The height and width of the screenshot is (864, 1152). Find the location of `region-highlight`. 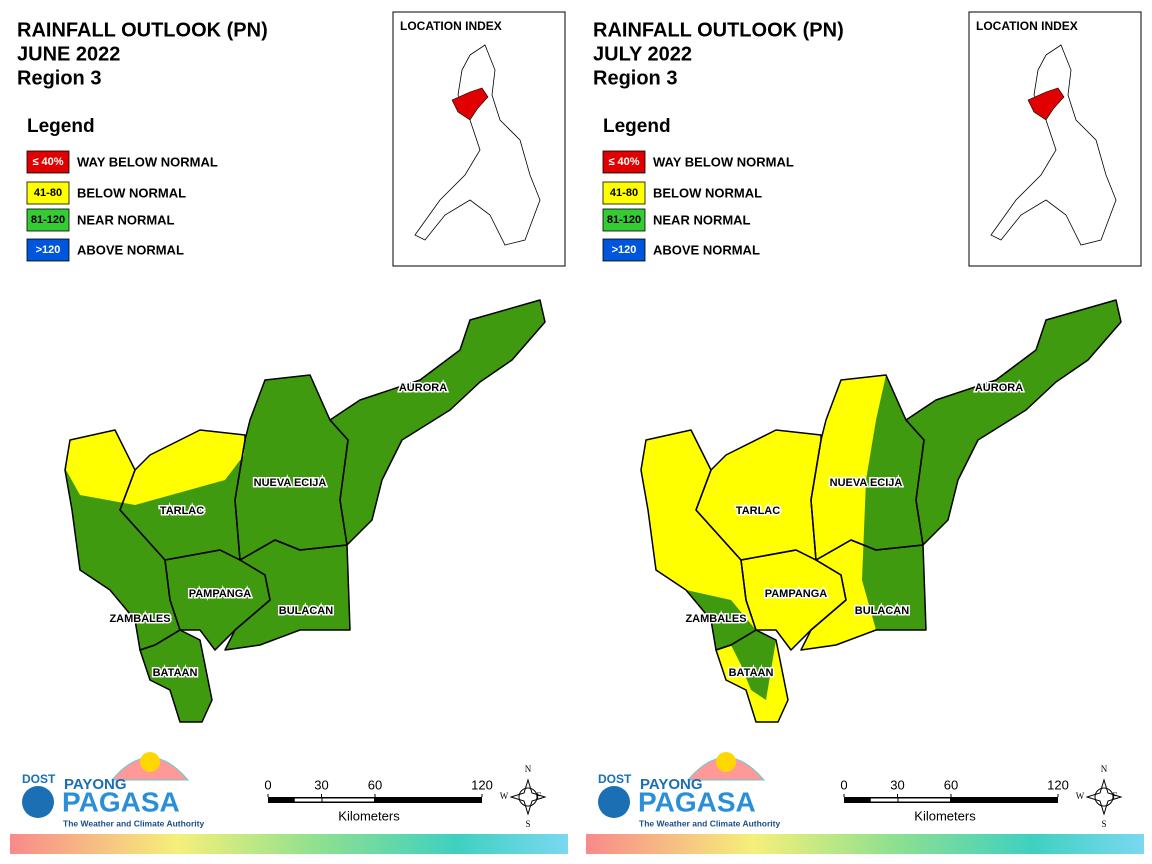

region-highlight is located at coordinates (470, 104).